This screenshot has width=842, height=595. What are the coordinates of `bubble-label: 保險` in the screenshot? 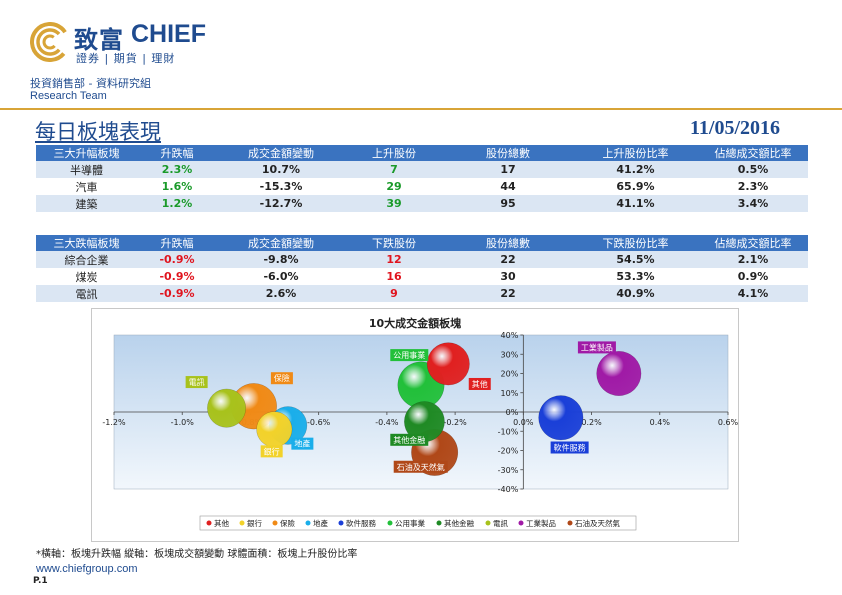 It's located at (282, 378).